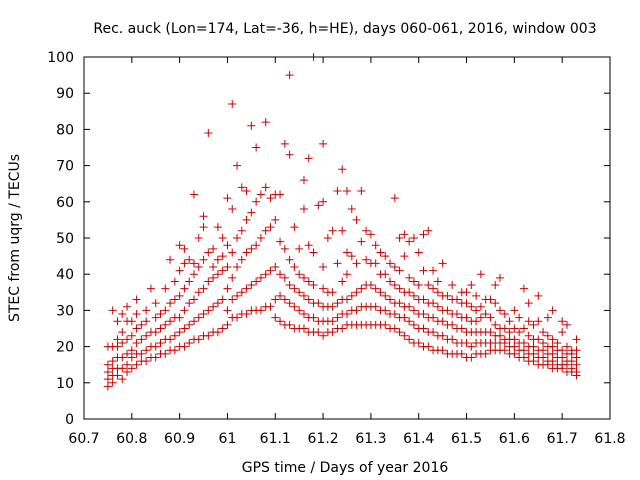 This screenshot has height=480, width=640. What do you see at coordinates (65, 130) in the screenshot?
I see `y-tick-label: 80` at bounding box center [65, 130].